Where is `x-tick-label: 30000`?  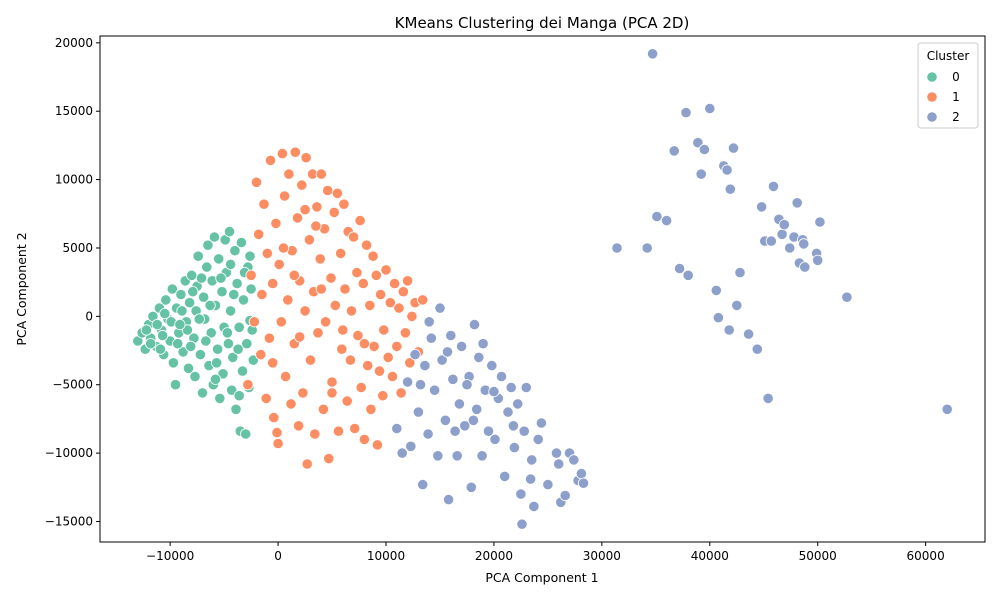 x-tick-label: 30000 is located at coordinates (602, 556).